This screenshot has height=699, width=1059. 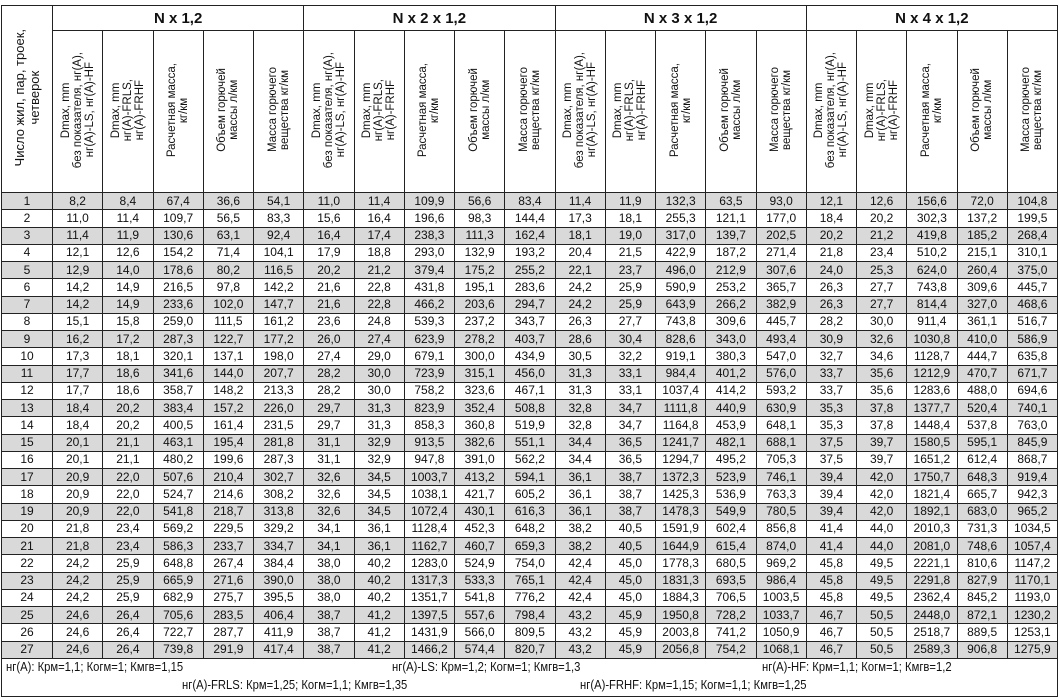 I want to click on value-cell: 20,2, so click(x=831, y=235).